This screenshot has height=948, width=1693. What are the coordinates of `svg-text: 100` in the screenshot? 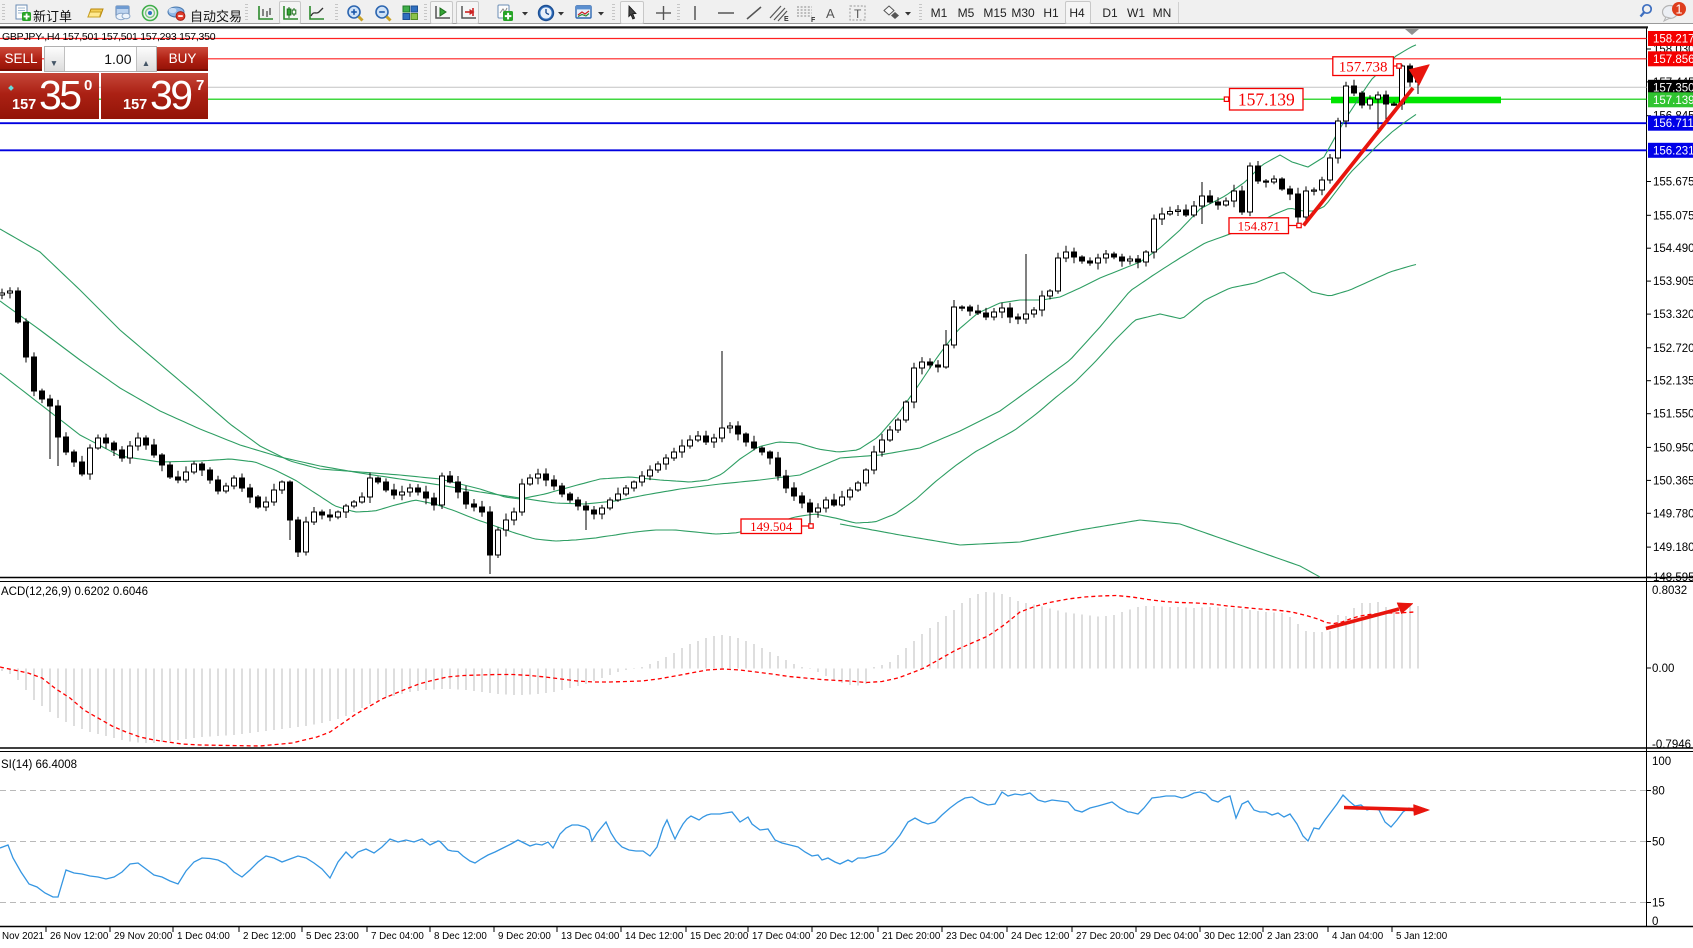 It's located at (1661, 762).